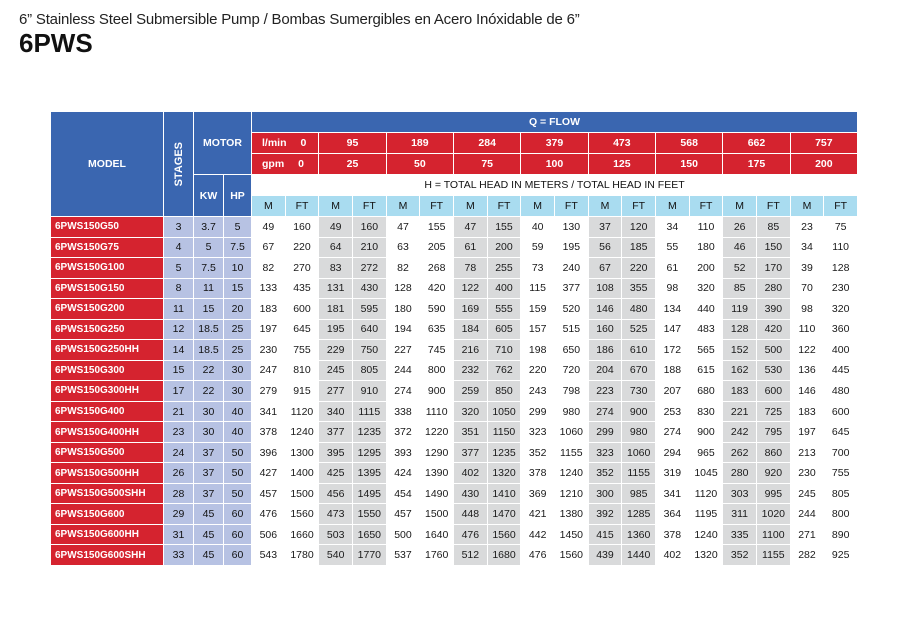  Describe the element at coordinates (369, 555) in the screenshot. I see `head-feet-cell: 1770` at that location.